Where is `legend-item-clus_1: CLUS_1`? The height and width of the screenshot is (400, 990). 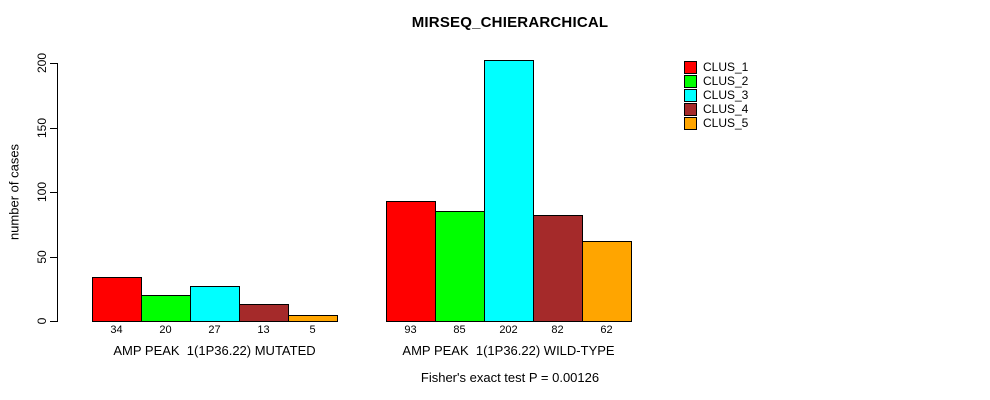 legend-item-clus_1: CLUS_1 is located at coordinates (716, 67).